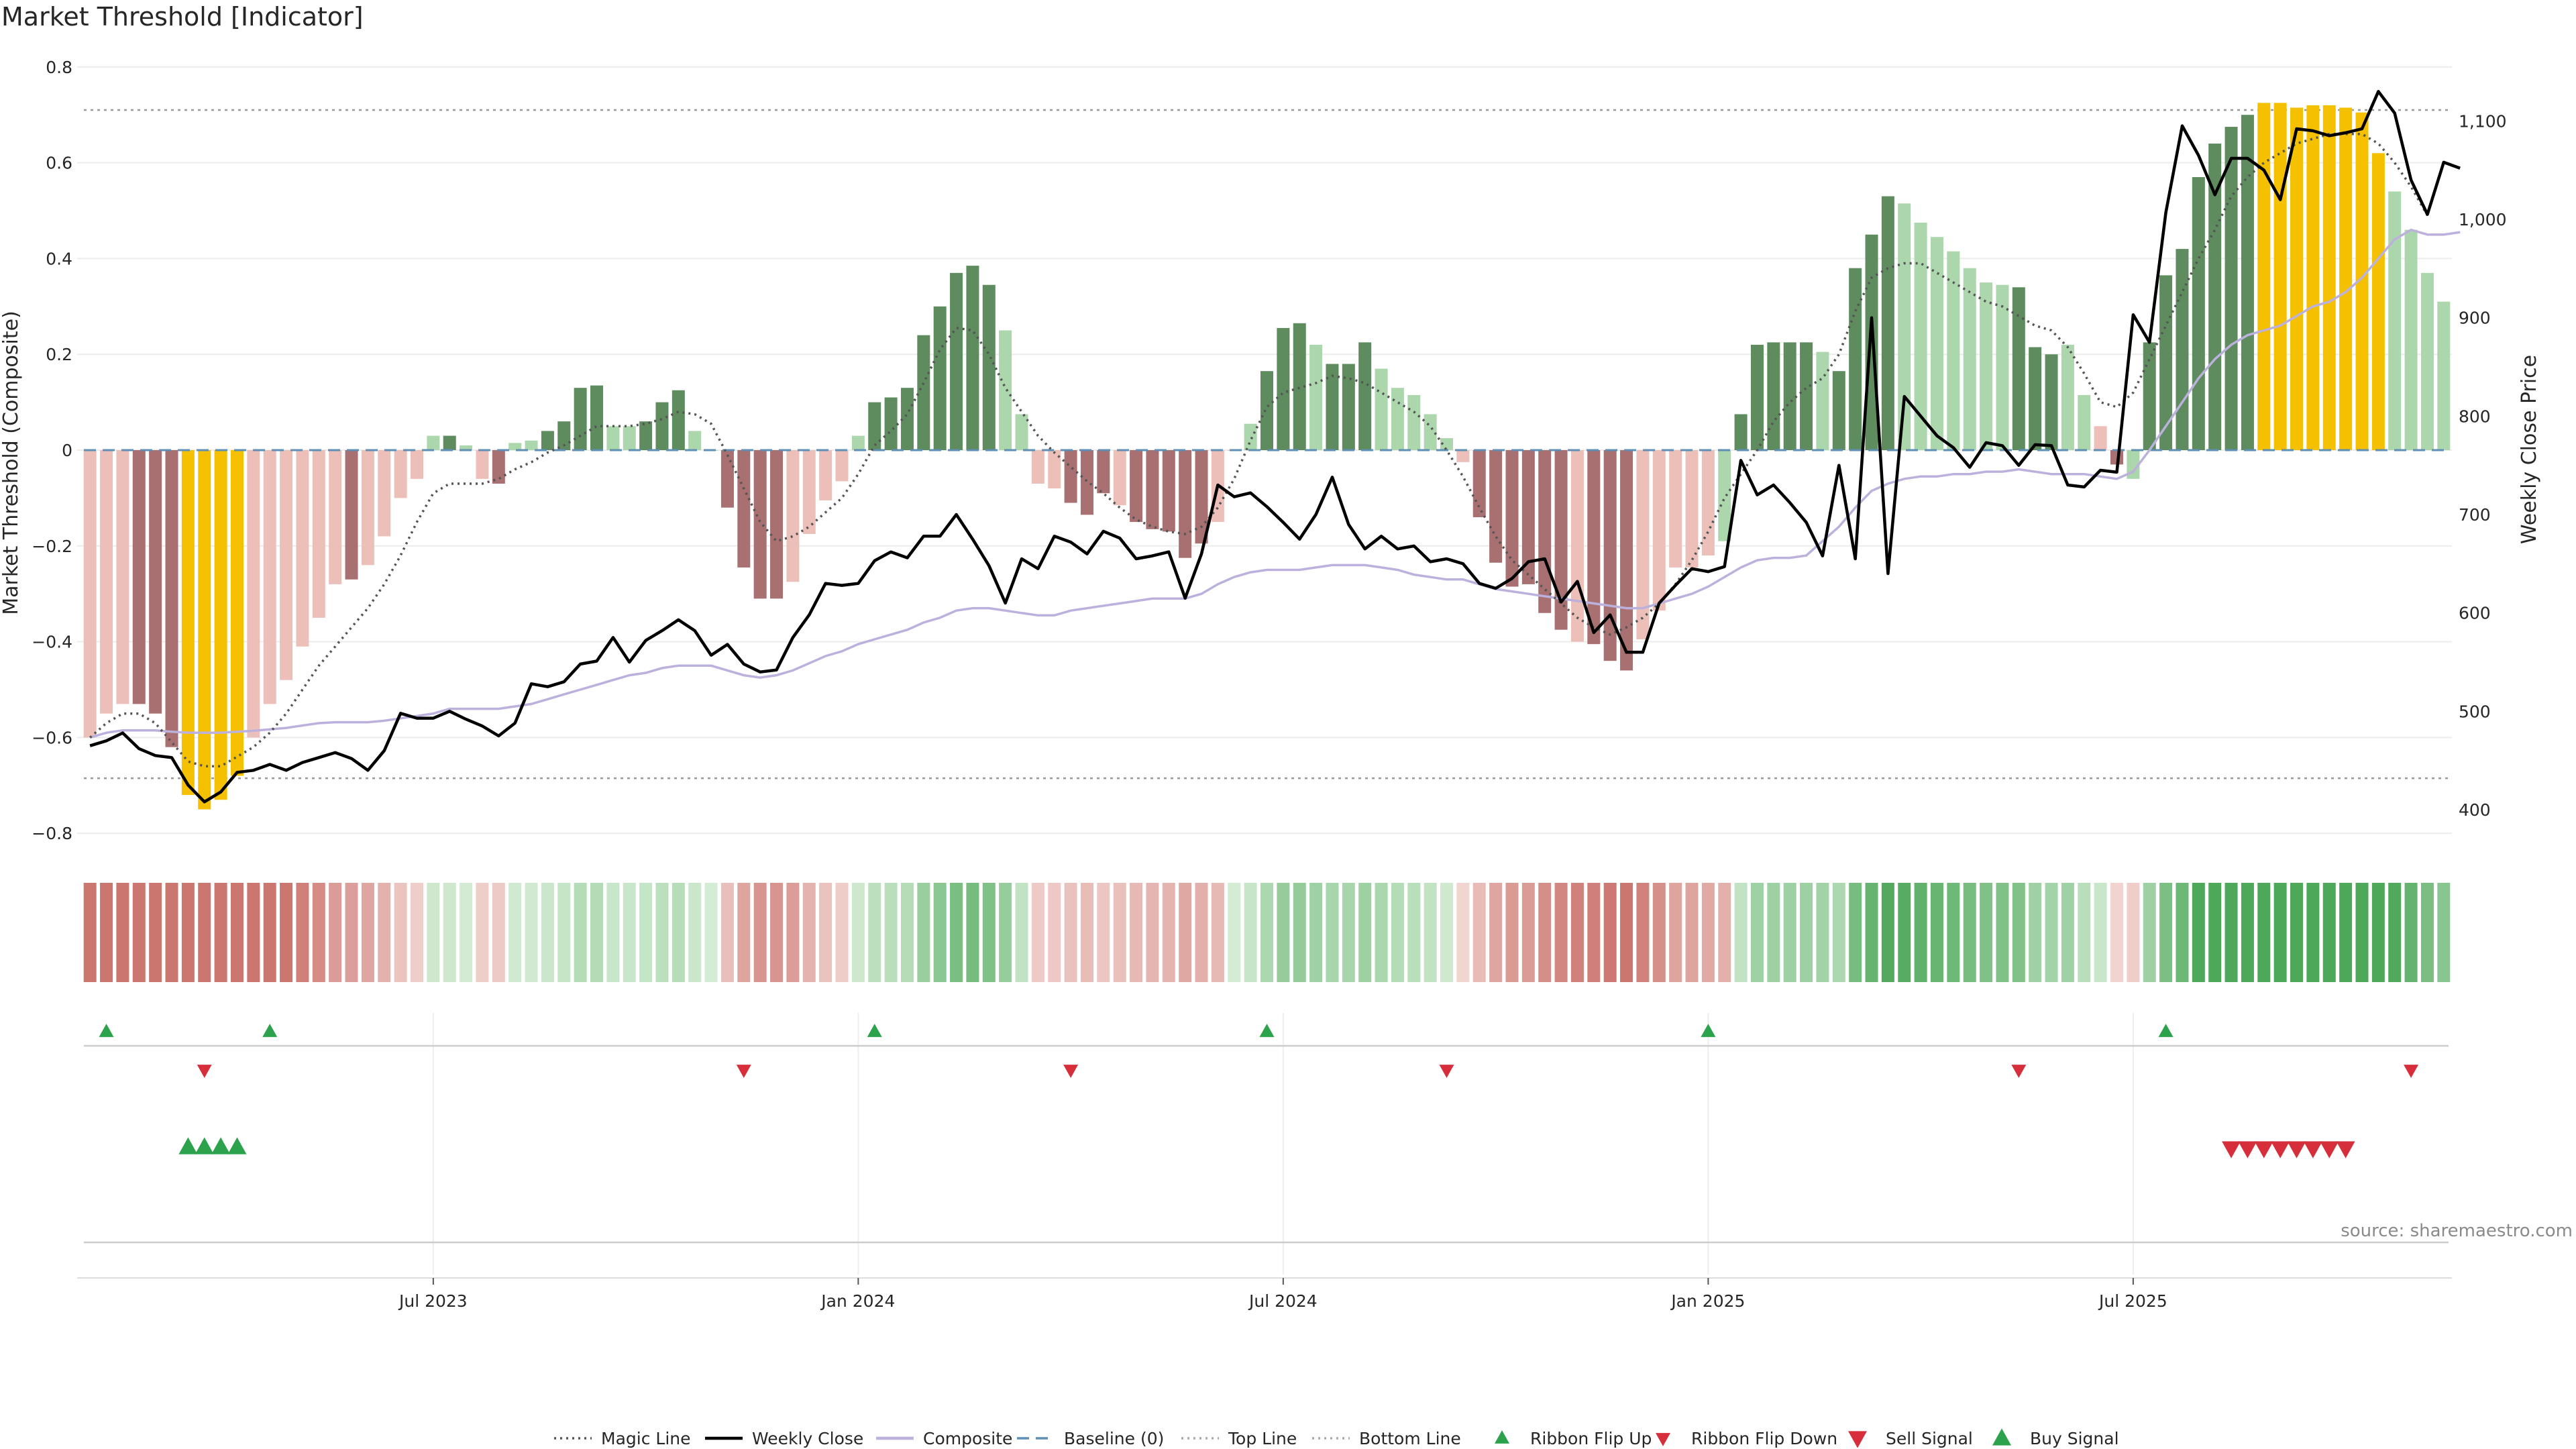 The height and width of the screenshot is (1449, 2576). Describe the element at coordinates (59, 163) in the screenshot. I see `y-left-tick-label: 0.6` at that location.